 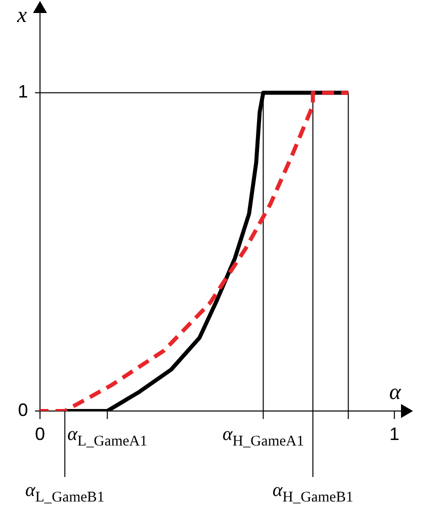 What do you see at coordinates (22, 14) in the screenshot?
I see `y-axis-title: x` at bounding box center [22, 14].